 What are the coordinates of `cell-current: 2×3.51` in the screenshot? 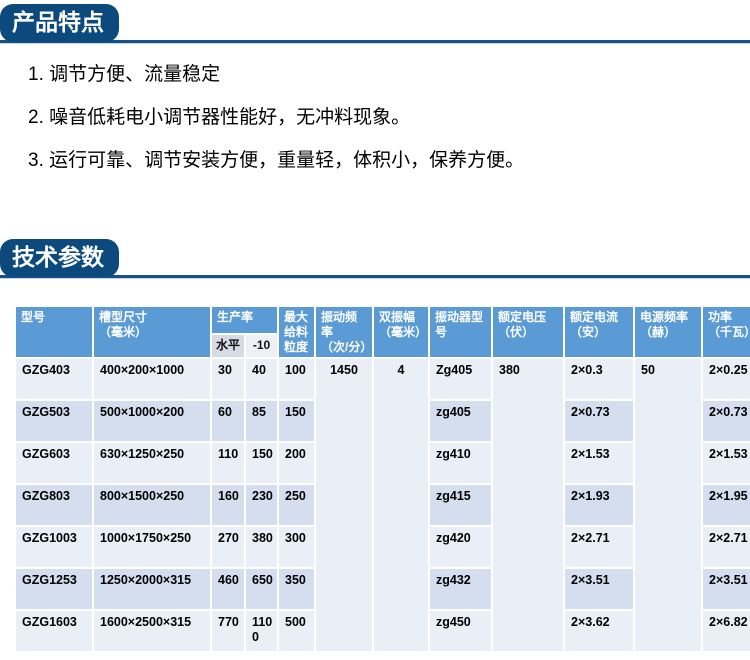 It's located at (599, 589).